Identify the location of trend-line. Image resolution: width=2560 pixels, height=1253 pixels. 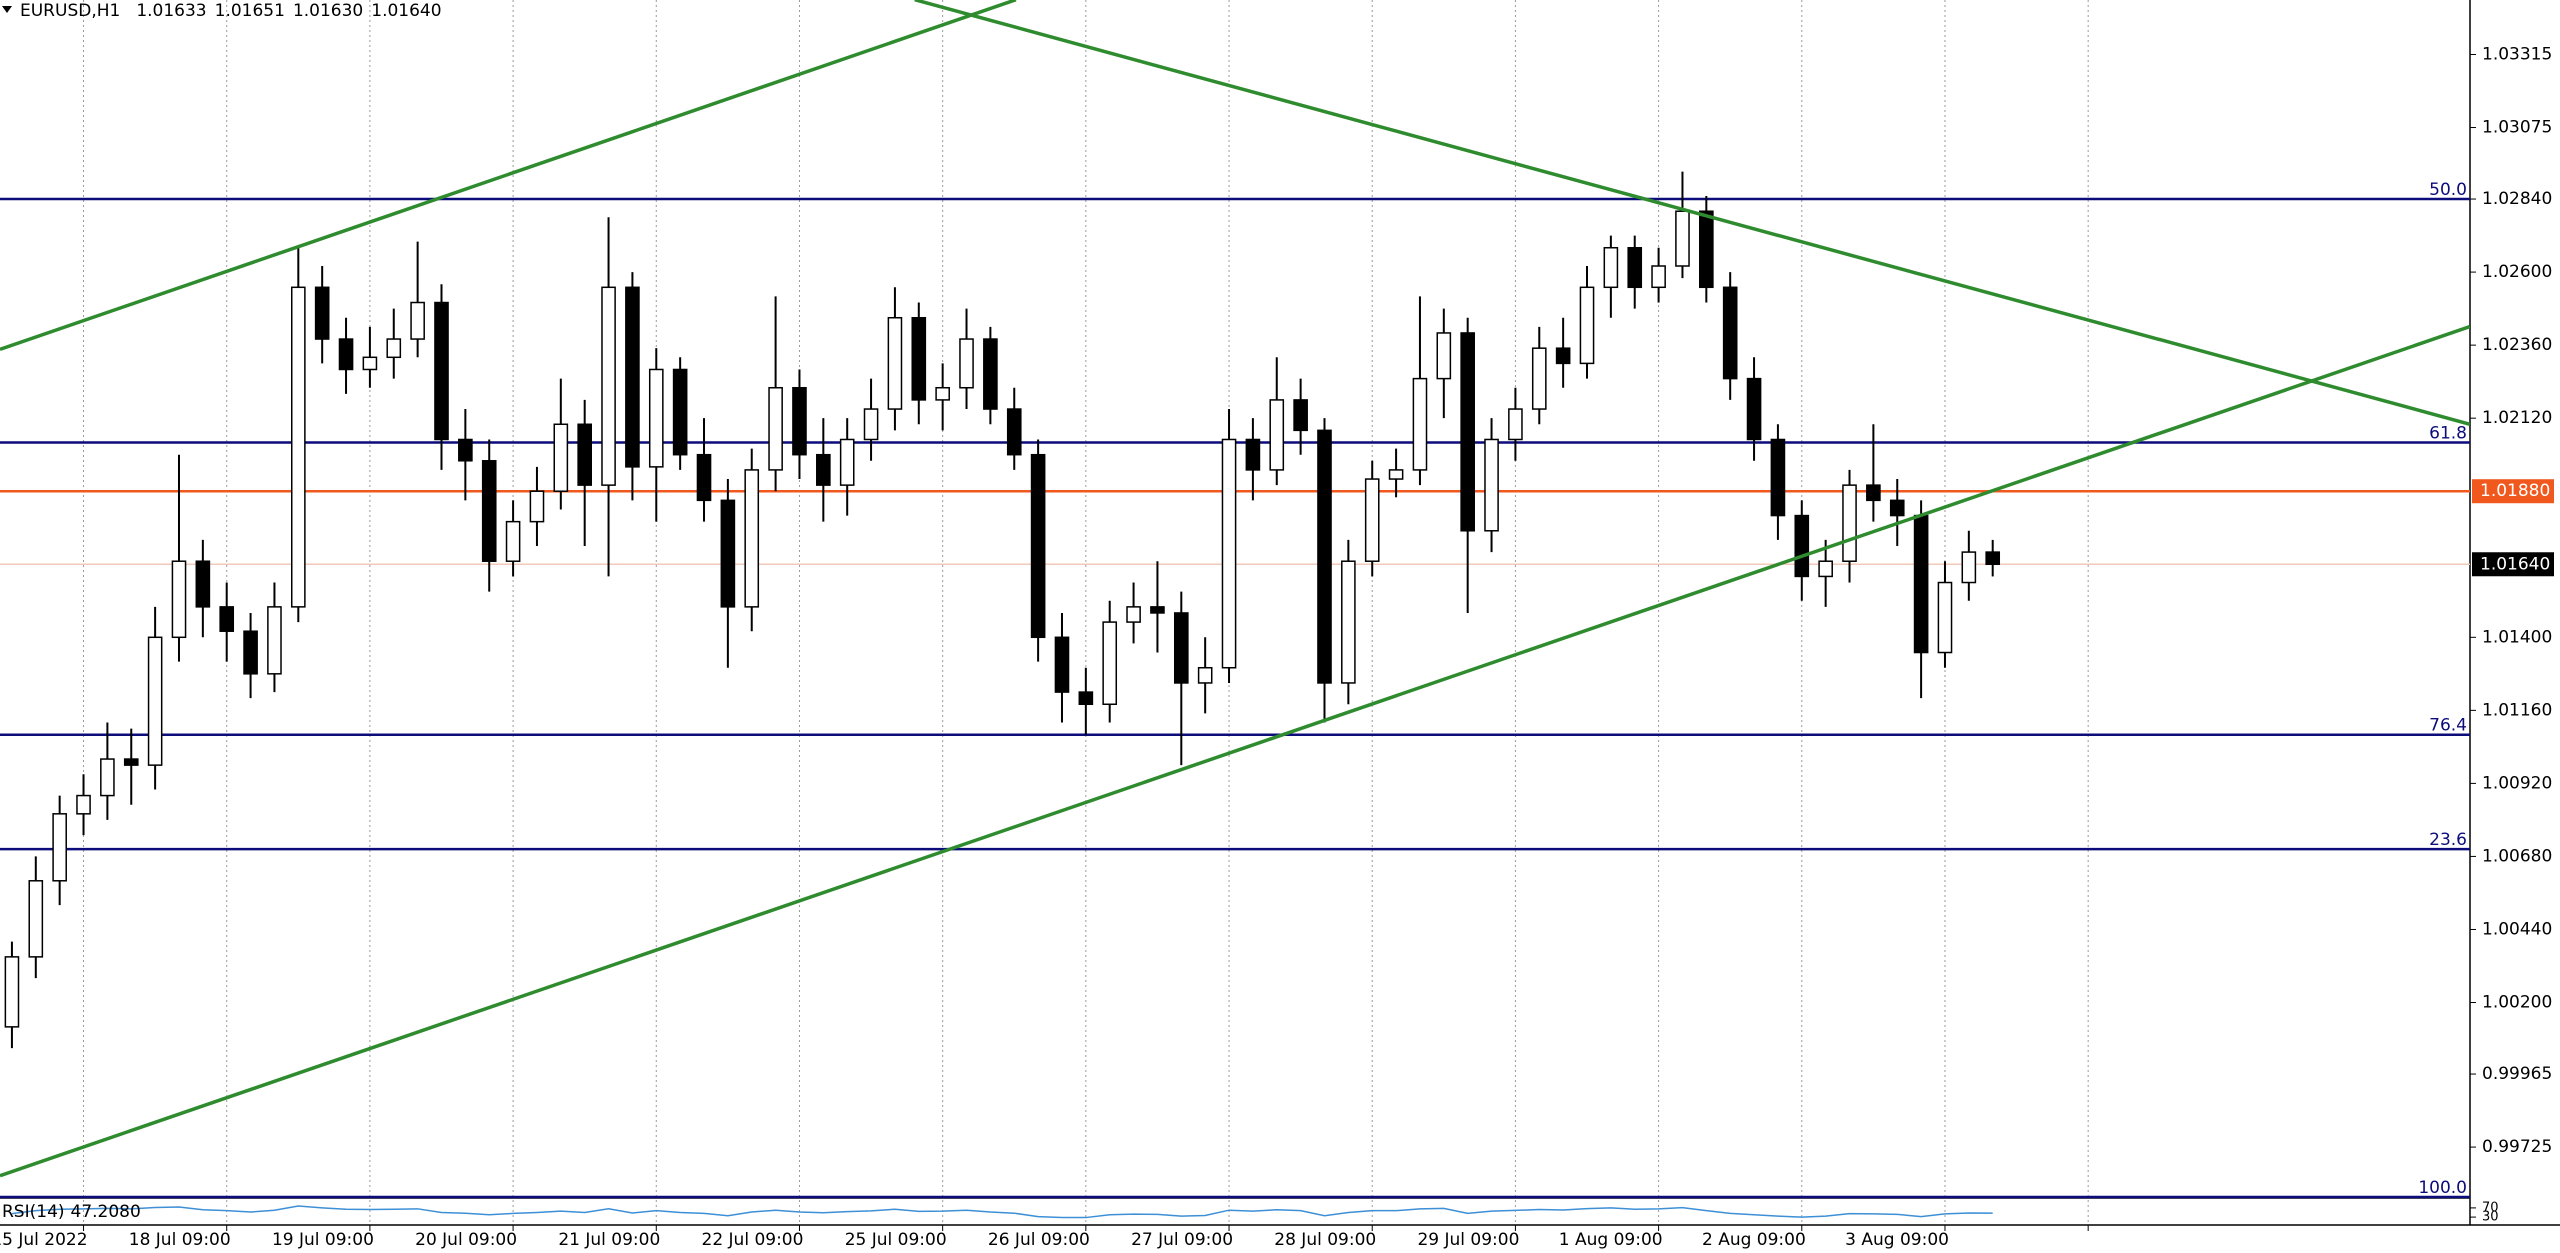
(508, 176).